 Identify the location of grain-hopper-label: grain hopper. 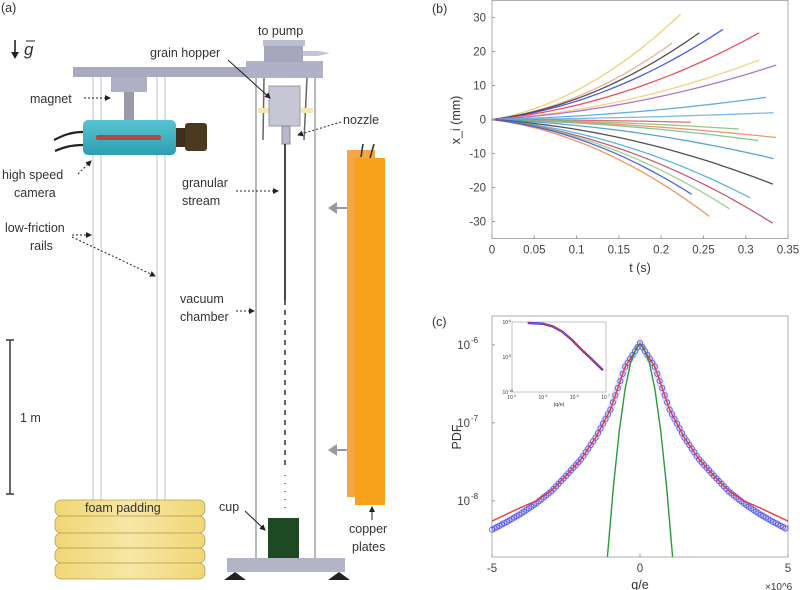
(185, 53).